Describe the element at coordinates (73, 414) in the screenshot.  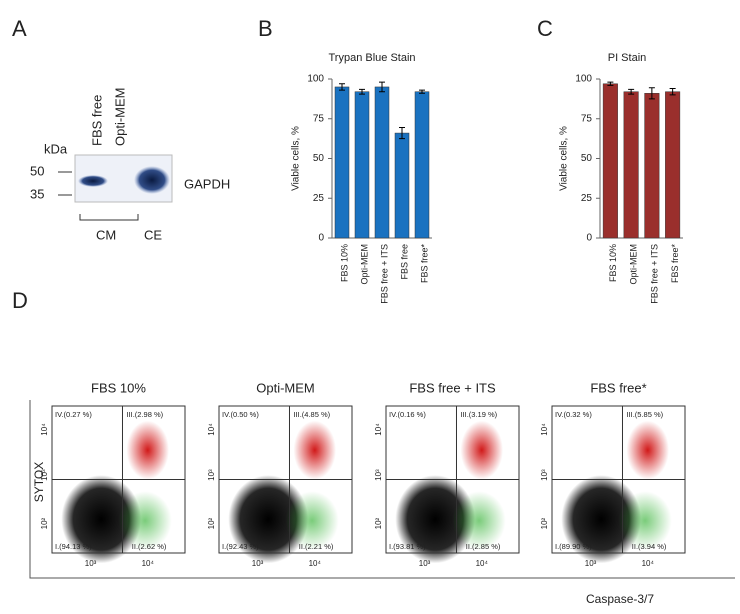
I see `quadrant-label: IV.(0.27 %)` at that location.